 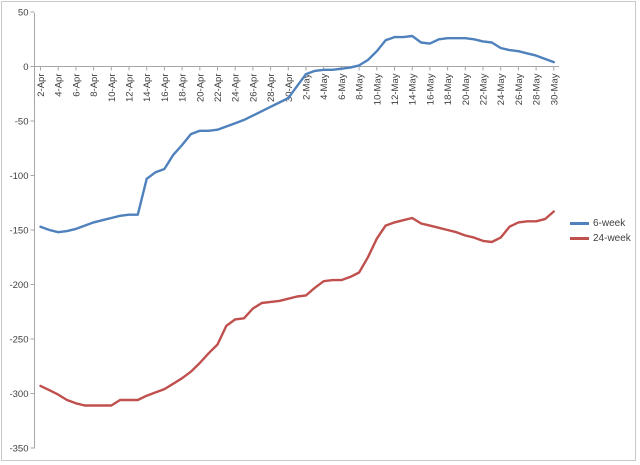 I want to click on legend-line-sample-red, so click(x=579, y=238).